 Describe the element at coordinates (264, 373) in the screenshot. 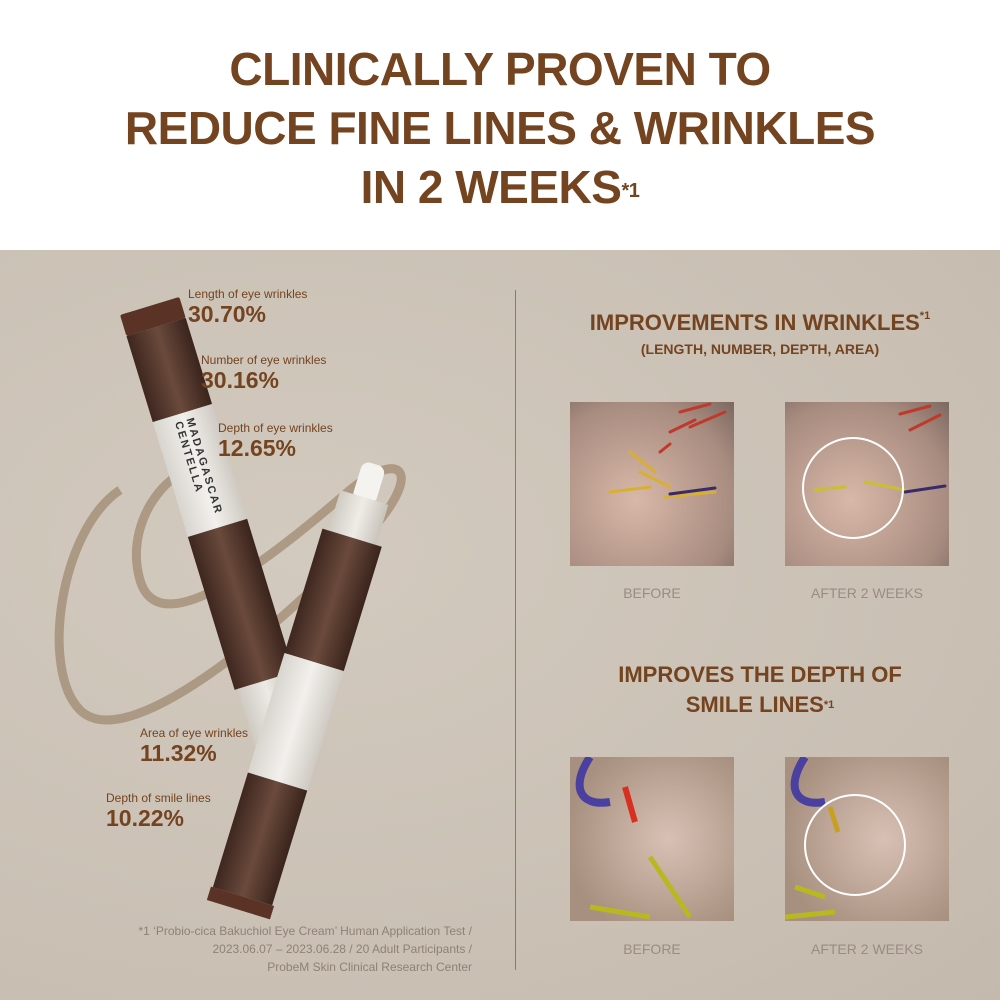

I see `stat-number: Number of eye wrinkles 30.16%` at that location.